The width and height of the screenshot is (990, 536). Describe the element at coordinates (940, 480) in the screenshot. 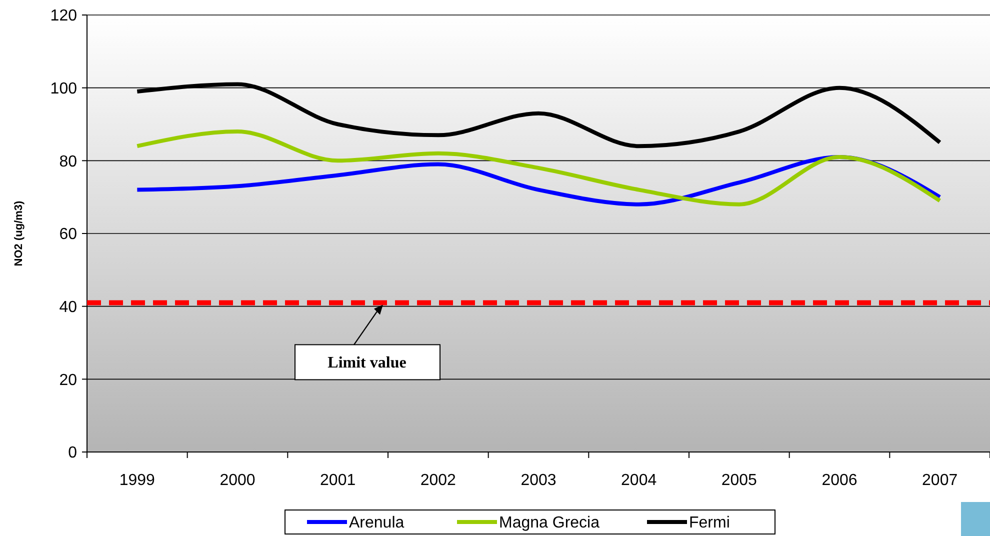

I see `x-tick-label: 2007` at that location.